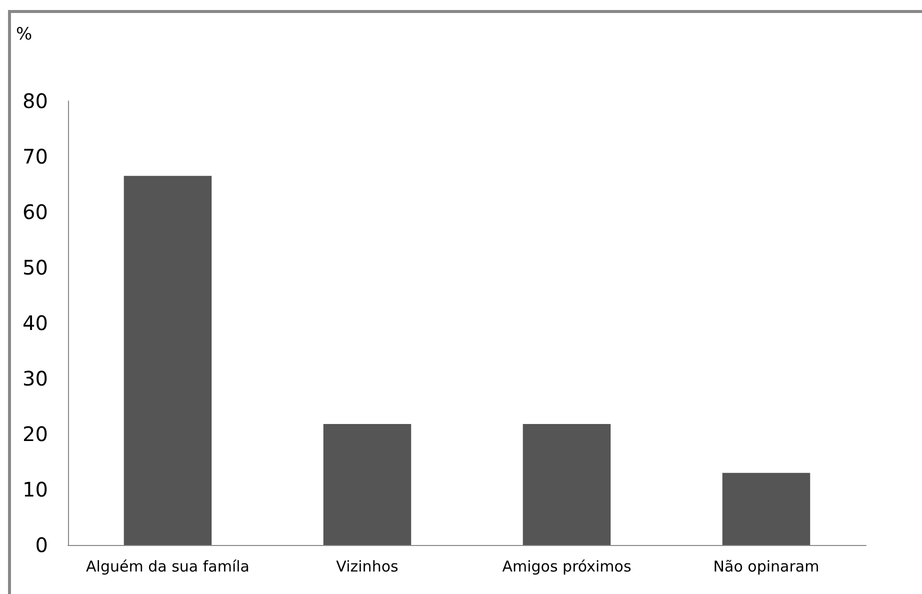  What do you see at coordinates (35, 101) in the screenshot?
I see `y-tick-label: 80` at bounding box center [35, 101].